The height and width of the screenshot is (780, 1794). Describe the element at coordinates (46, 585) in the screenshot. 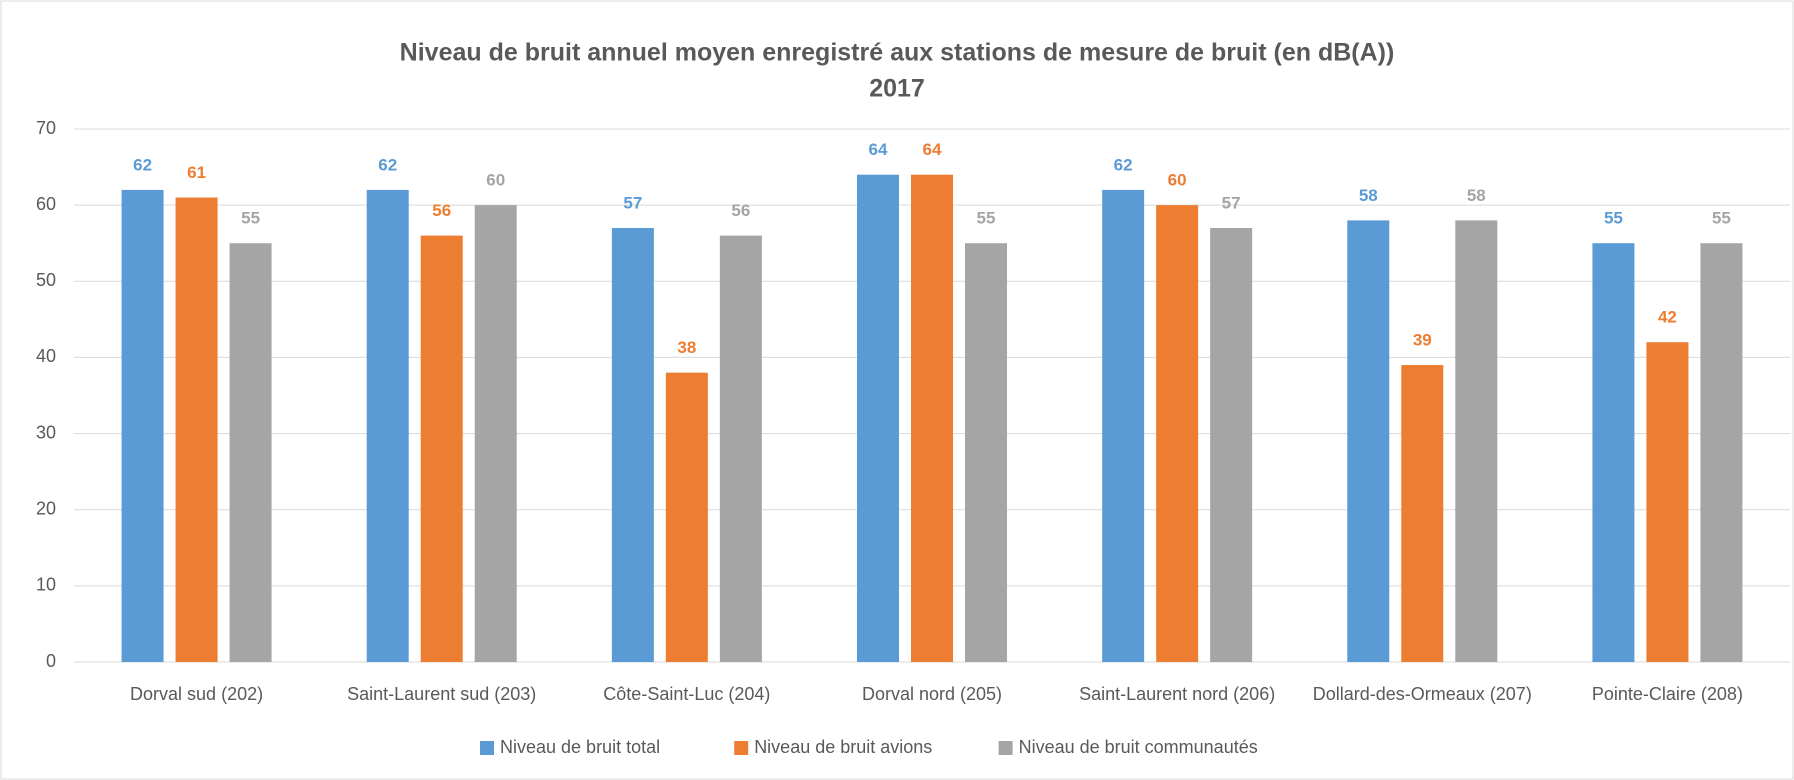

I see `y-tick-label: 10` at that location.